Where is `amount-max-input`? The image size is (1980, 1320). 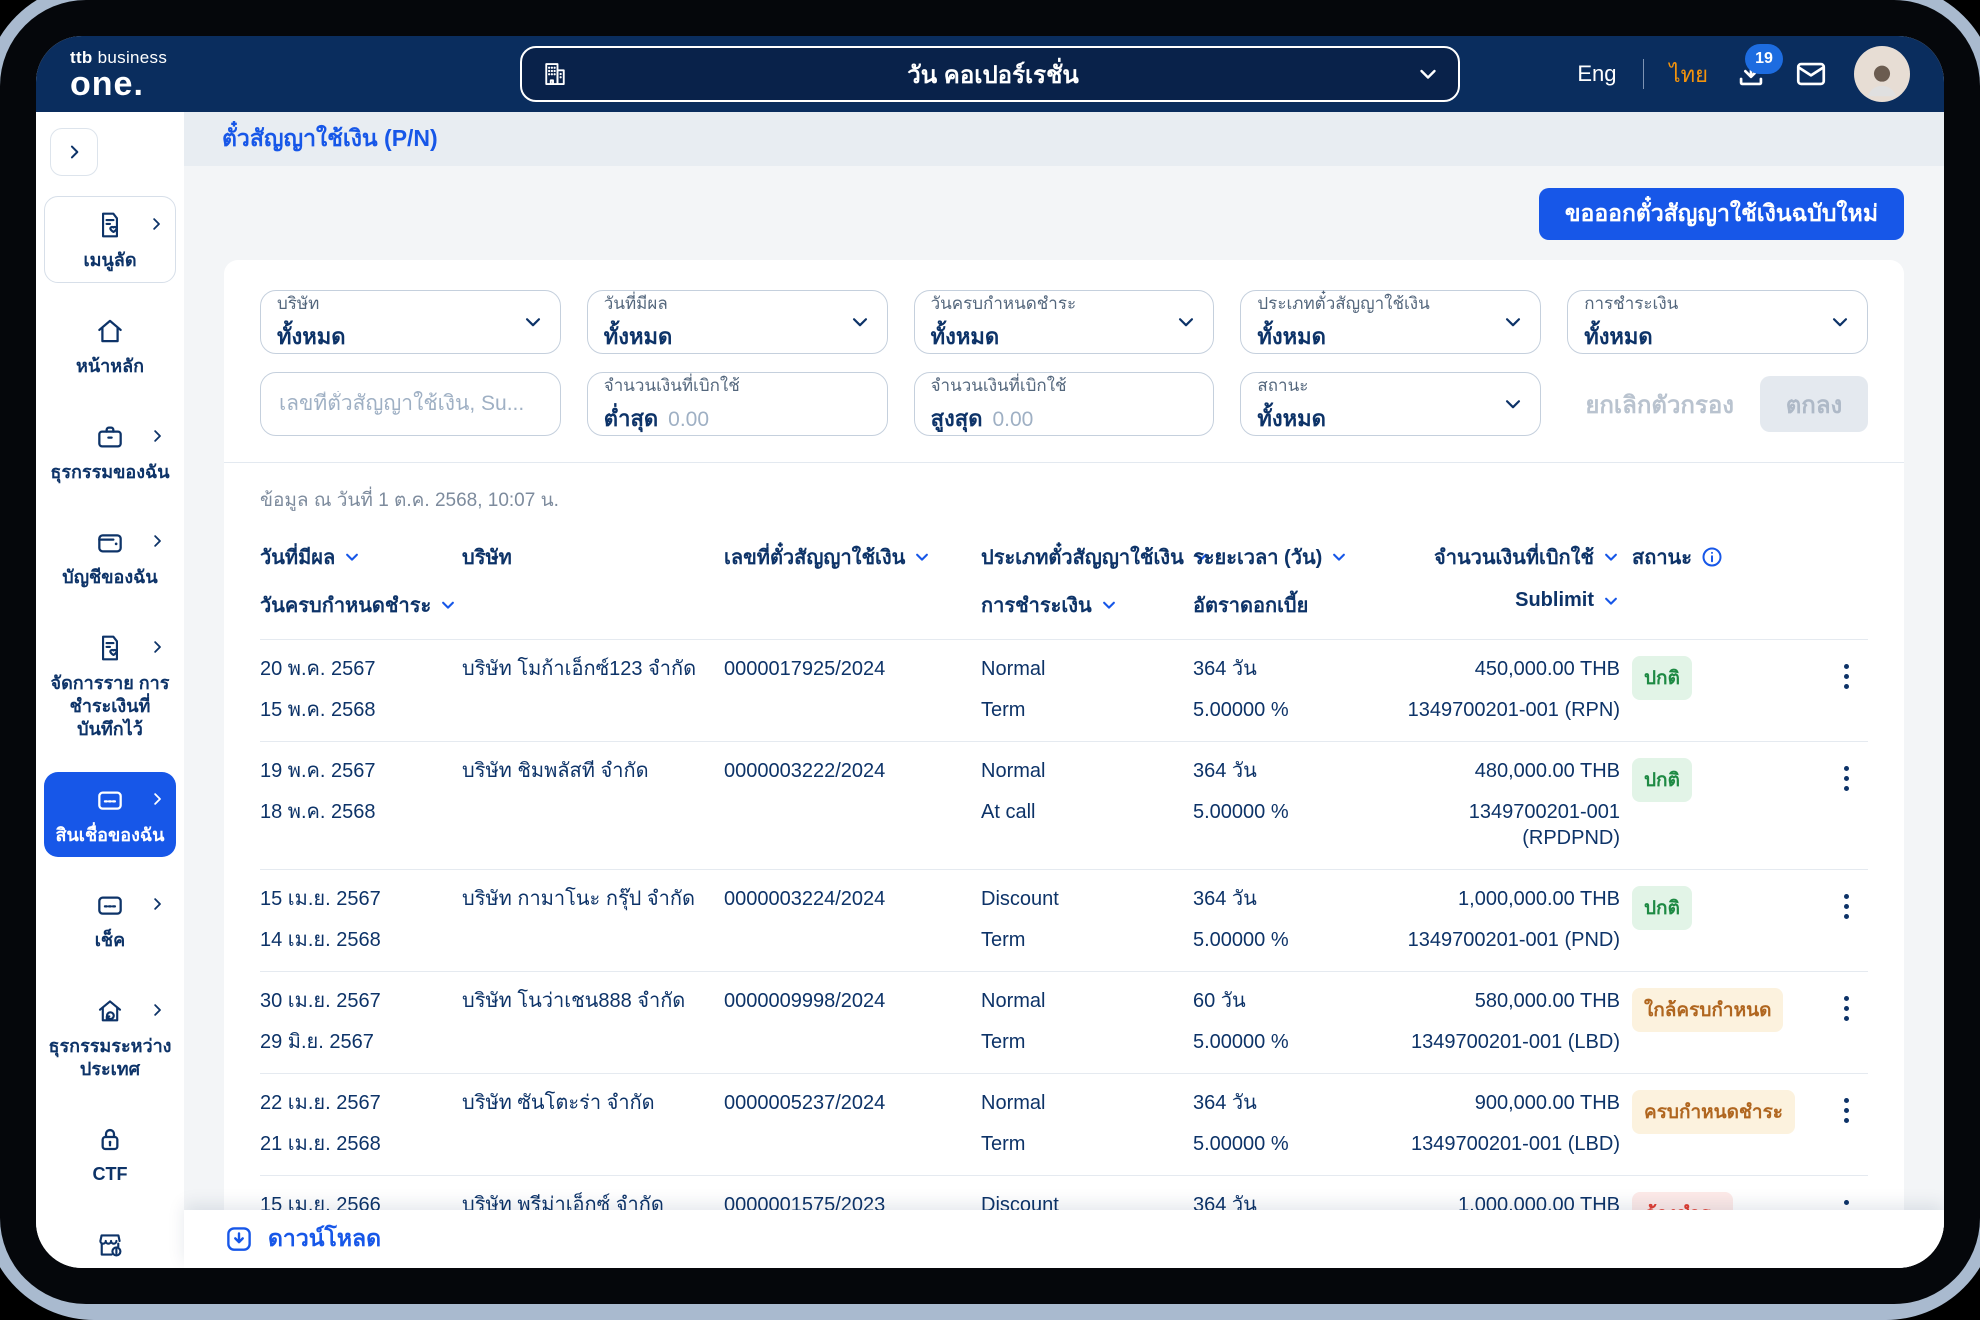 amount-max-input is located at coordinates (1094, 420).